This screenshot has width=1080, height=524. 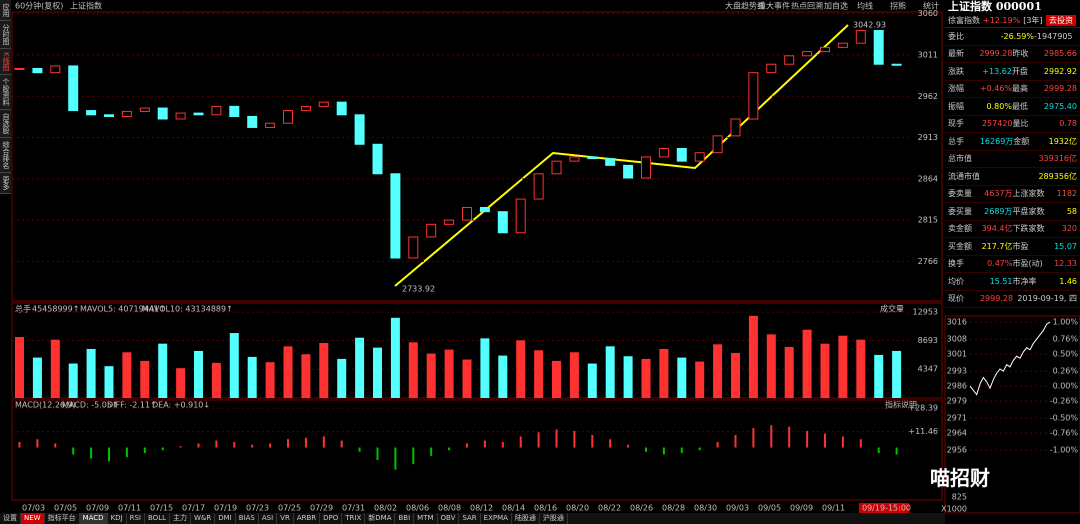 What do you see at coordinates (181, 405) in the screenshot?
I see `macd-dea: DEA: +0.910↓` at bounding box center [181, 405].